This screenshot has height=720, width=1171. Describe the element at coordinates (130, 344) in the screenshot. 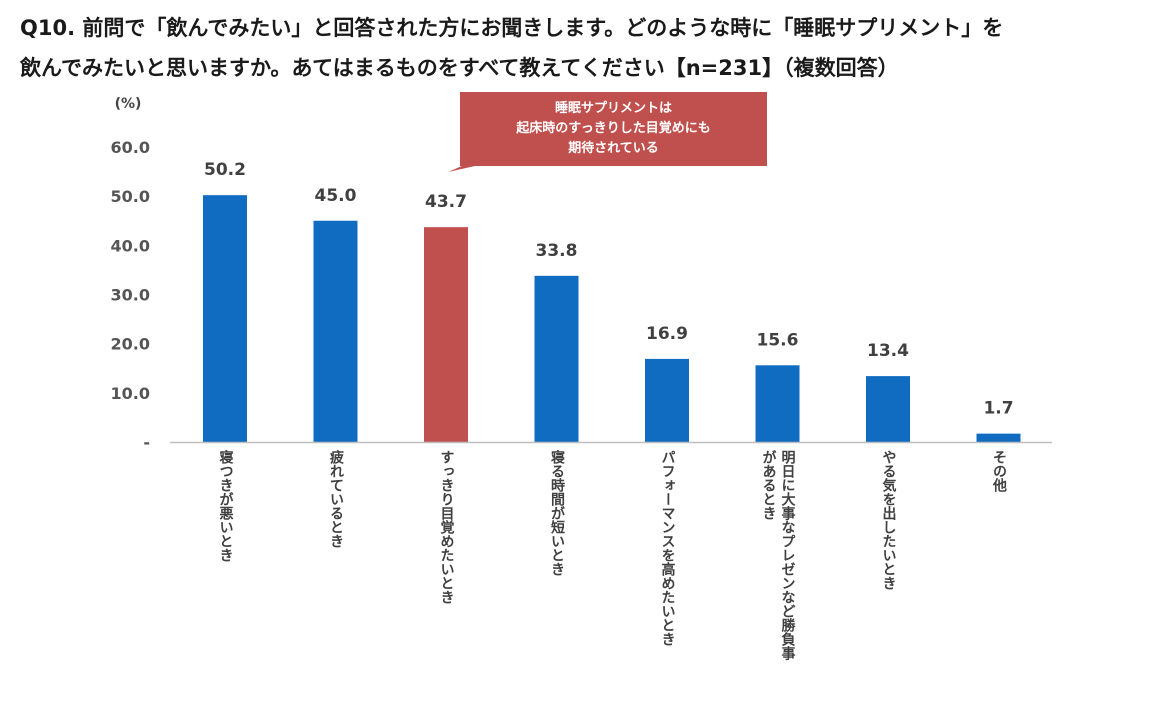

I see `y-tick-label: 20.0` at that location.